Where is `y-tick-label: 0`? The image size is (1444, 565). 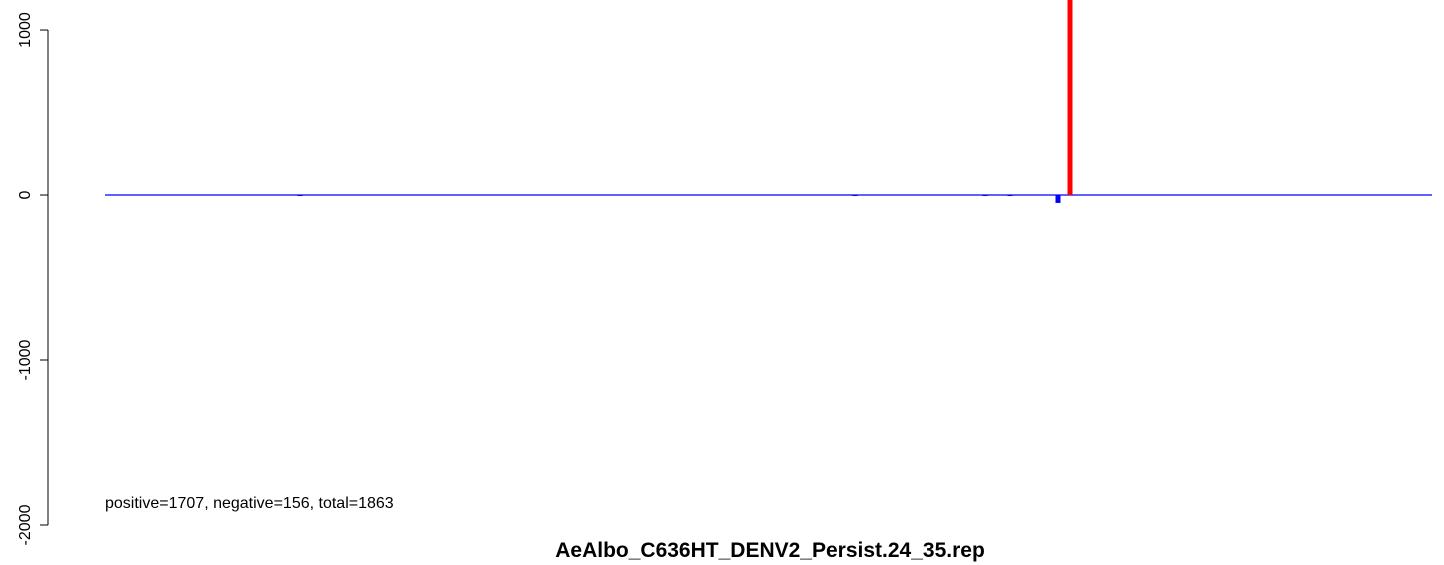 y-tick-label: 0 is located at coordinates (25, 194).